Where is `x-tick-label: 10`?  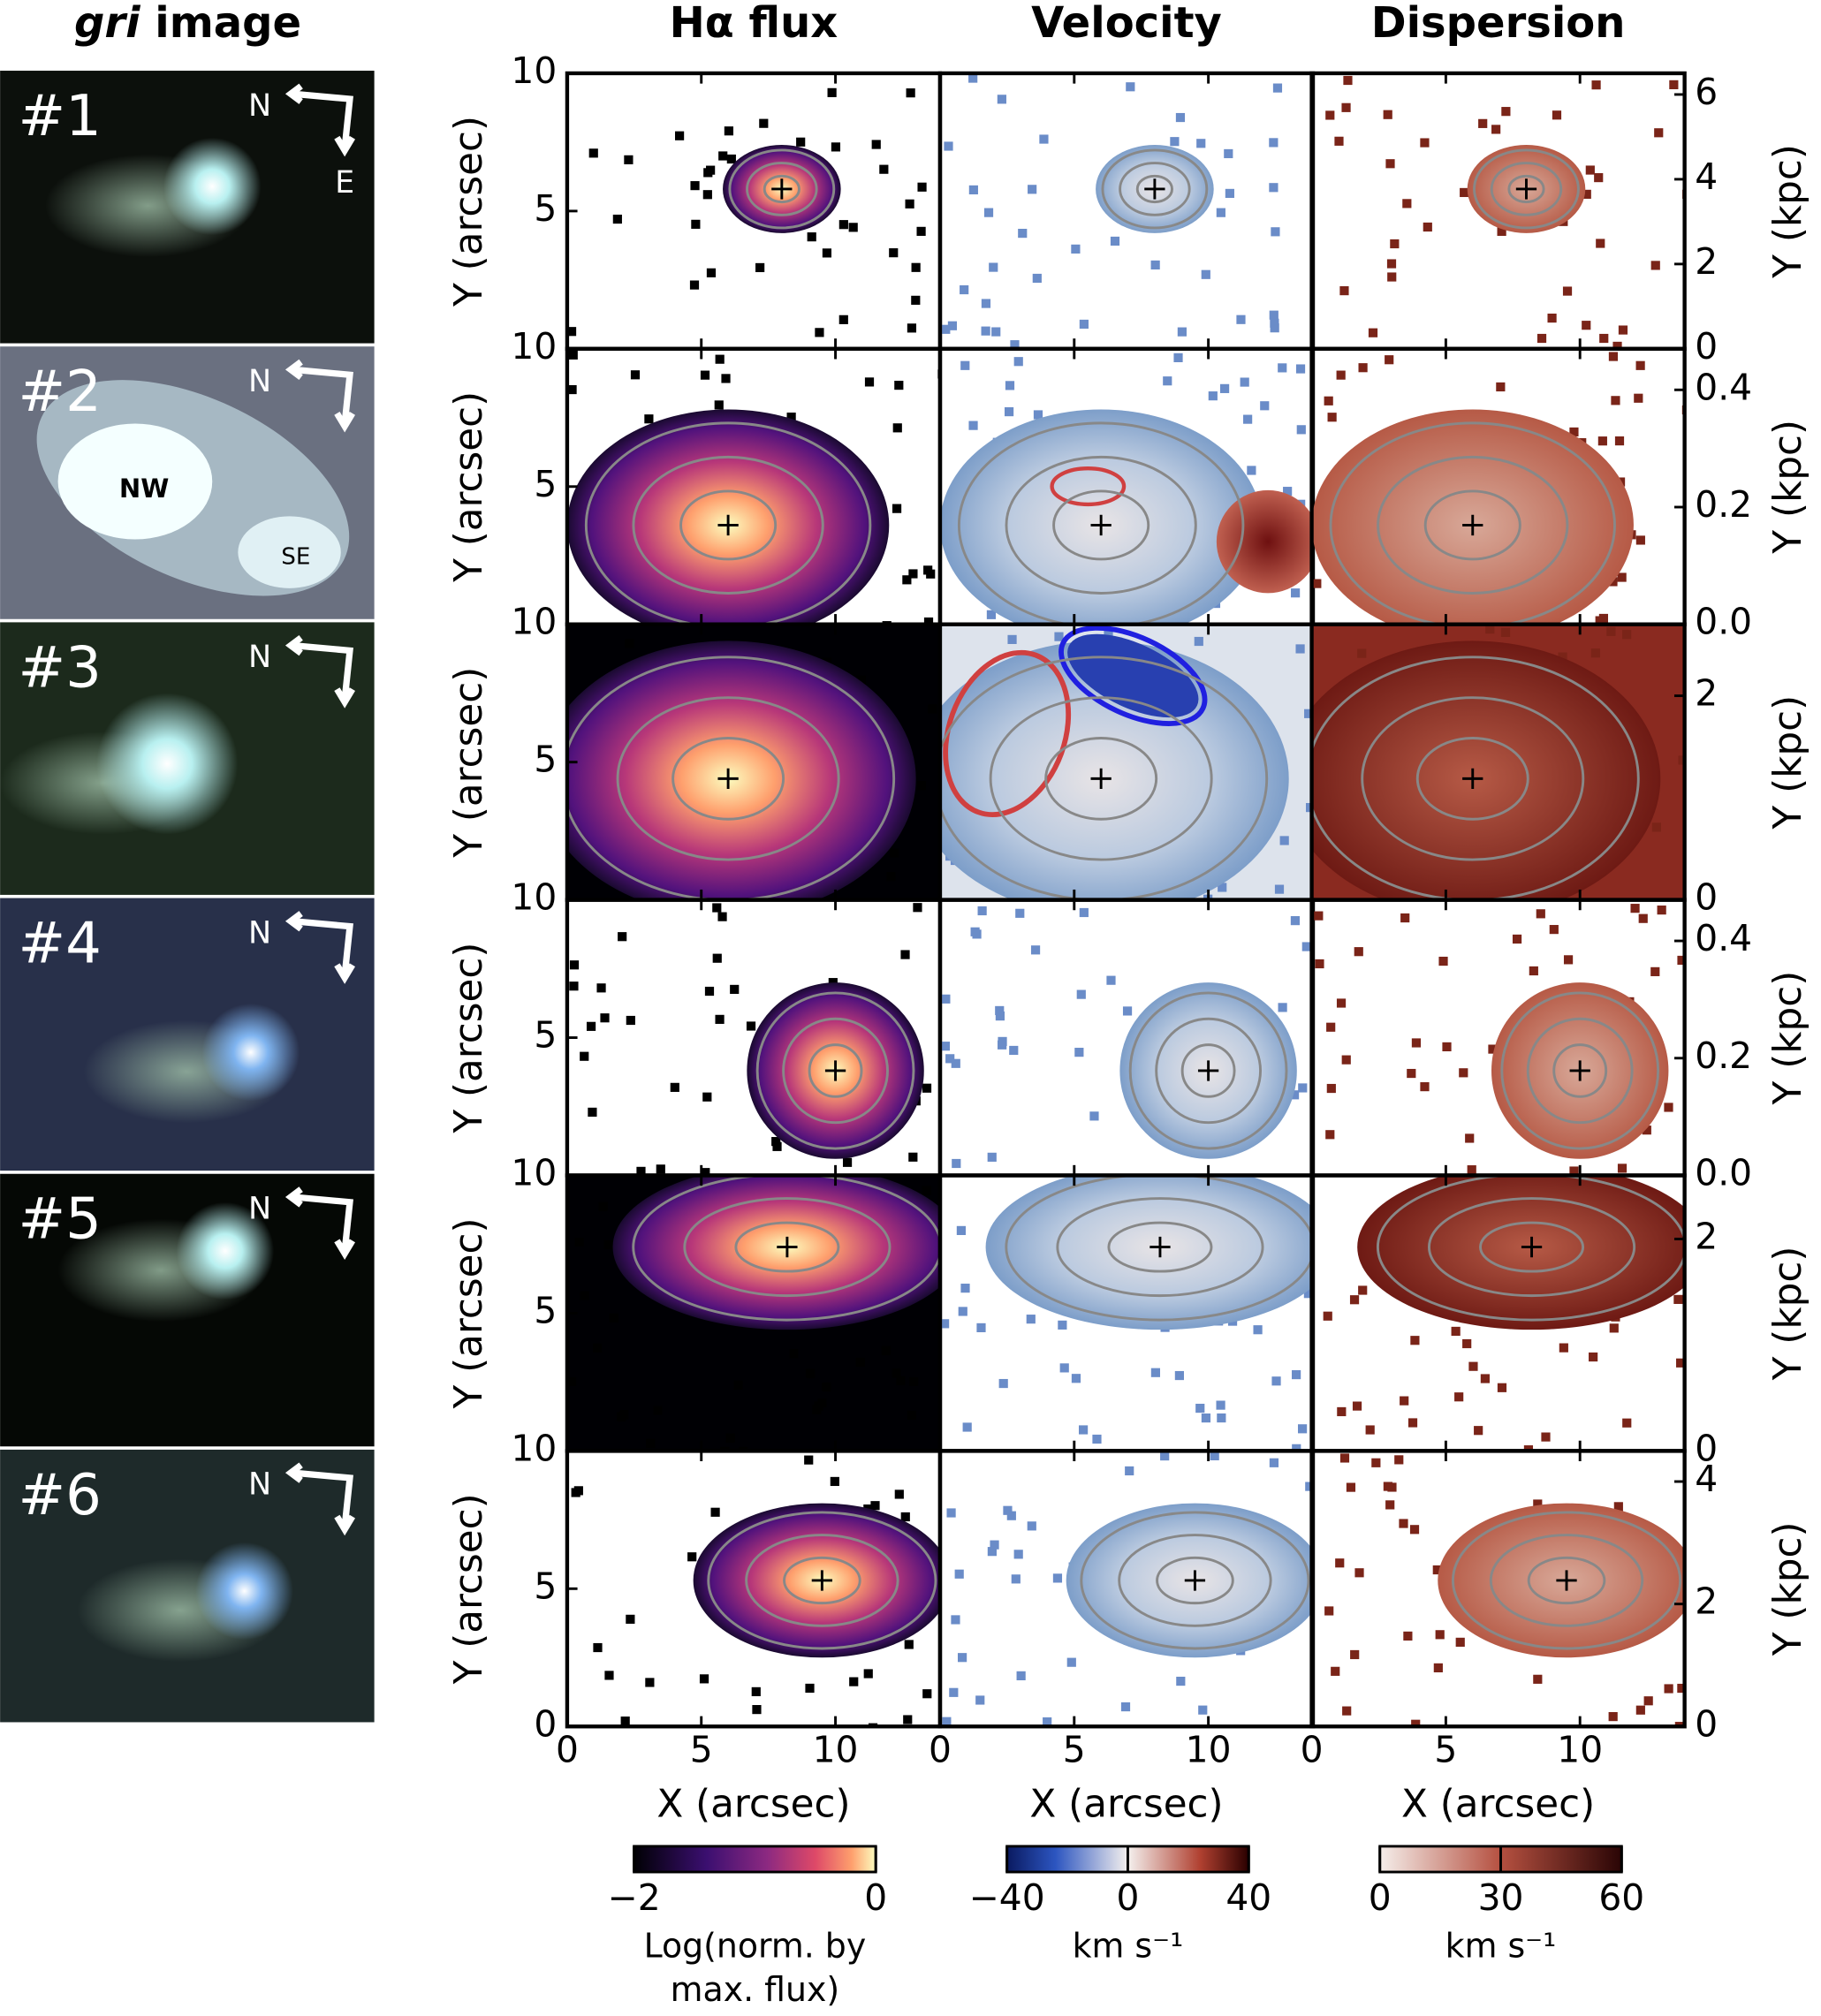 x-tick-label: 10 is located at coordinates (1580, 1749).